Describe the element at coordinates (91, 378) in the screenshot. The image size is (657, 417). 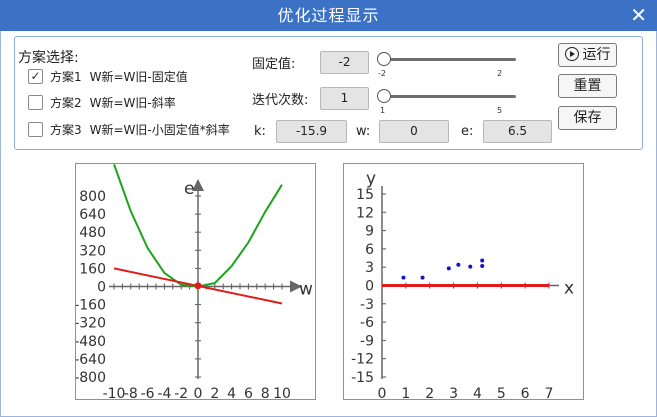
I see `y-tick-label: -800` at that location.